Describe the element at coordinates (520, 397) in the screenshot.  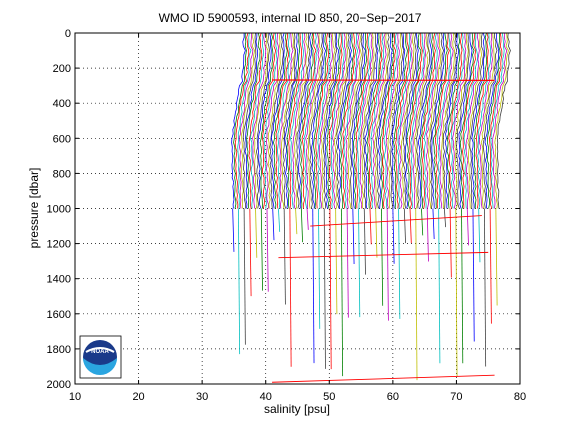
I see `x-tick-label: 80` at that location.